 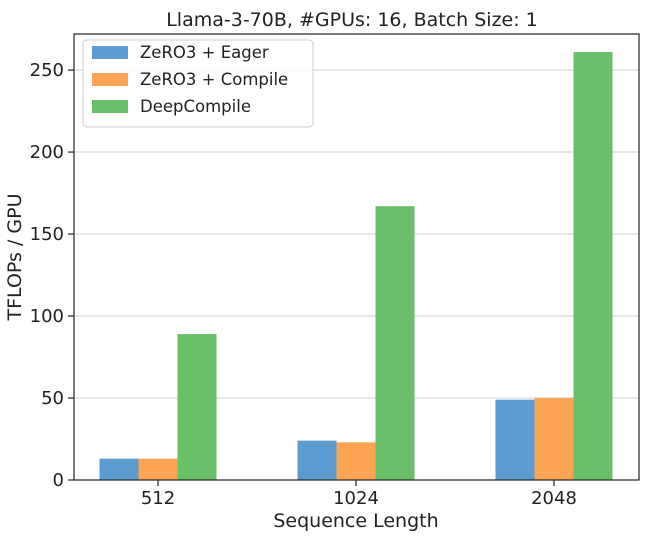 What do you see at coordinates (554, 439) in the screenshot?
I see `bar-zero3-compile-2048` at bounding box center [554, 439].